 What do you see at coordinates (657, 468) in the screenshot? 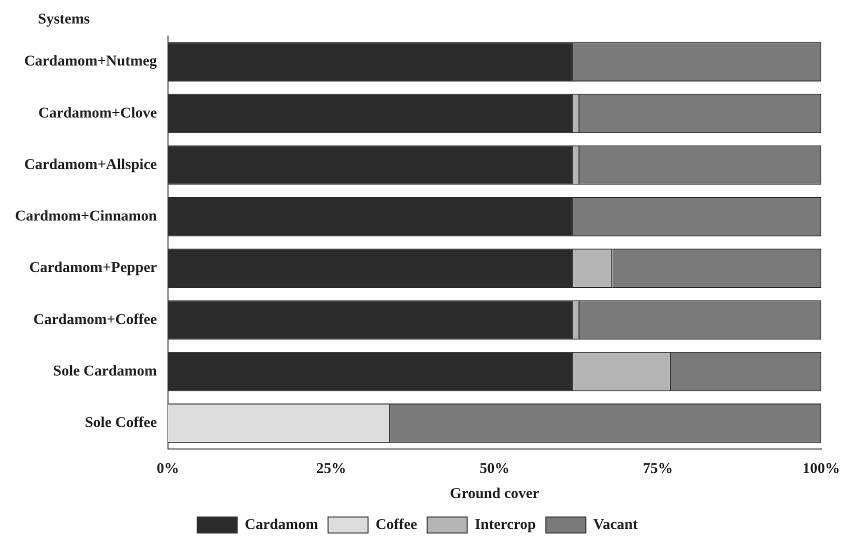
I see `x-tick-label: 75%` at bounding box center [657, 468].